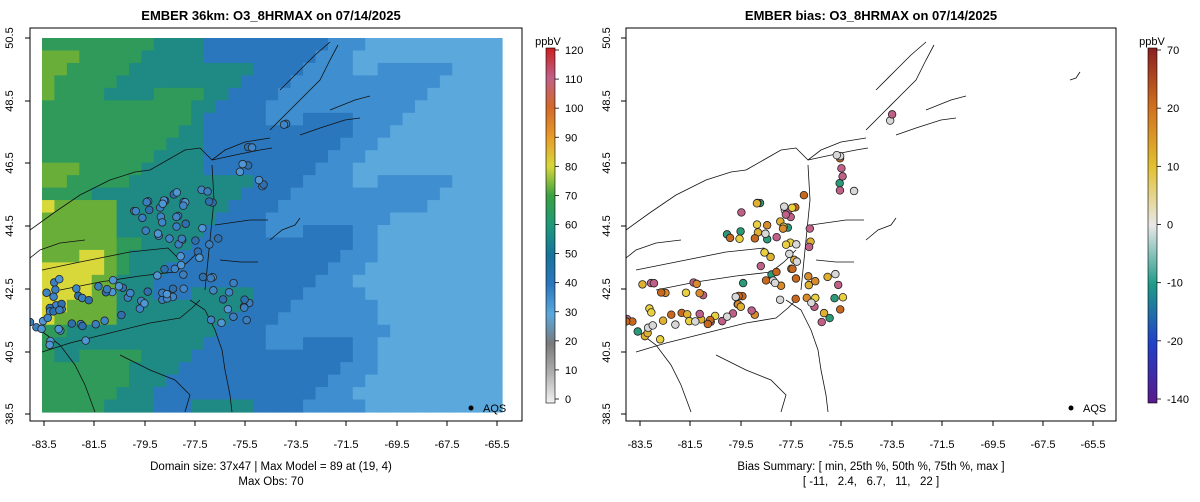 This screenshot has height=502, width=1200. I want to click on left-y-axis: 50.5 48.5 46.5 44.5 42.5 40.5 38.5, so click(17, 226).